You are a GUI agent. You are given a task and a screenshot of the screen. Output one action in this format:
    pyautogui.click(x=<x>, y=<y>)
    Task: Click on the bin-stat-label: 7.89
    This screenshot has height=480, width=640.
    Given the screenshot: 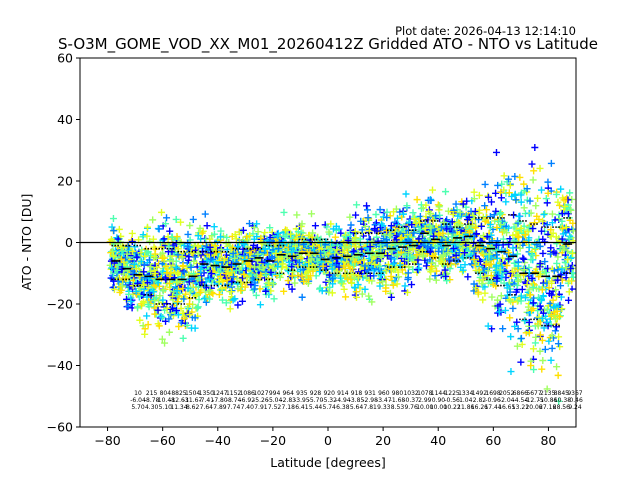 What is the action you would take?
    pyautogui.click(x=220, y=407)
    